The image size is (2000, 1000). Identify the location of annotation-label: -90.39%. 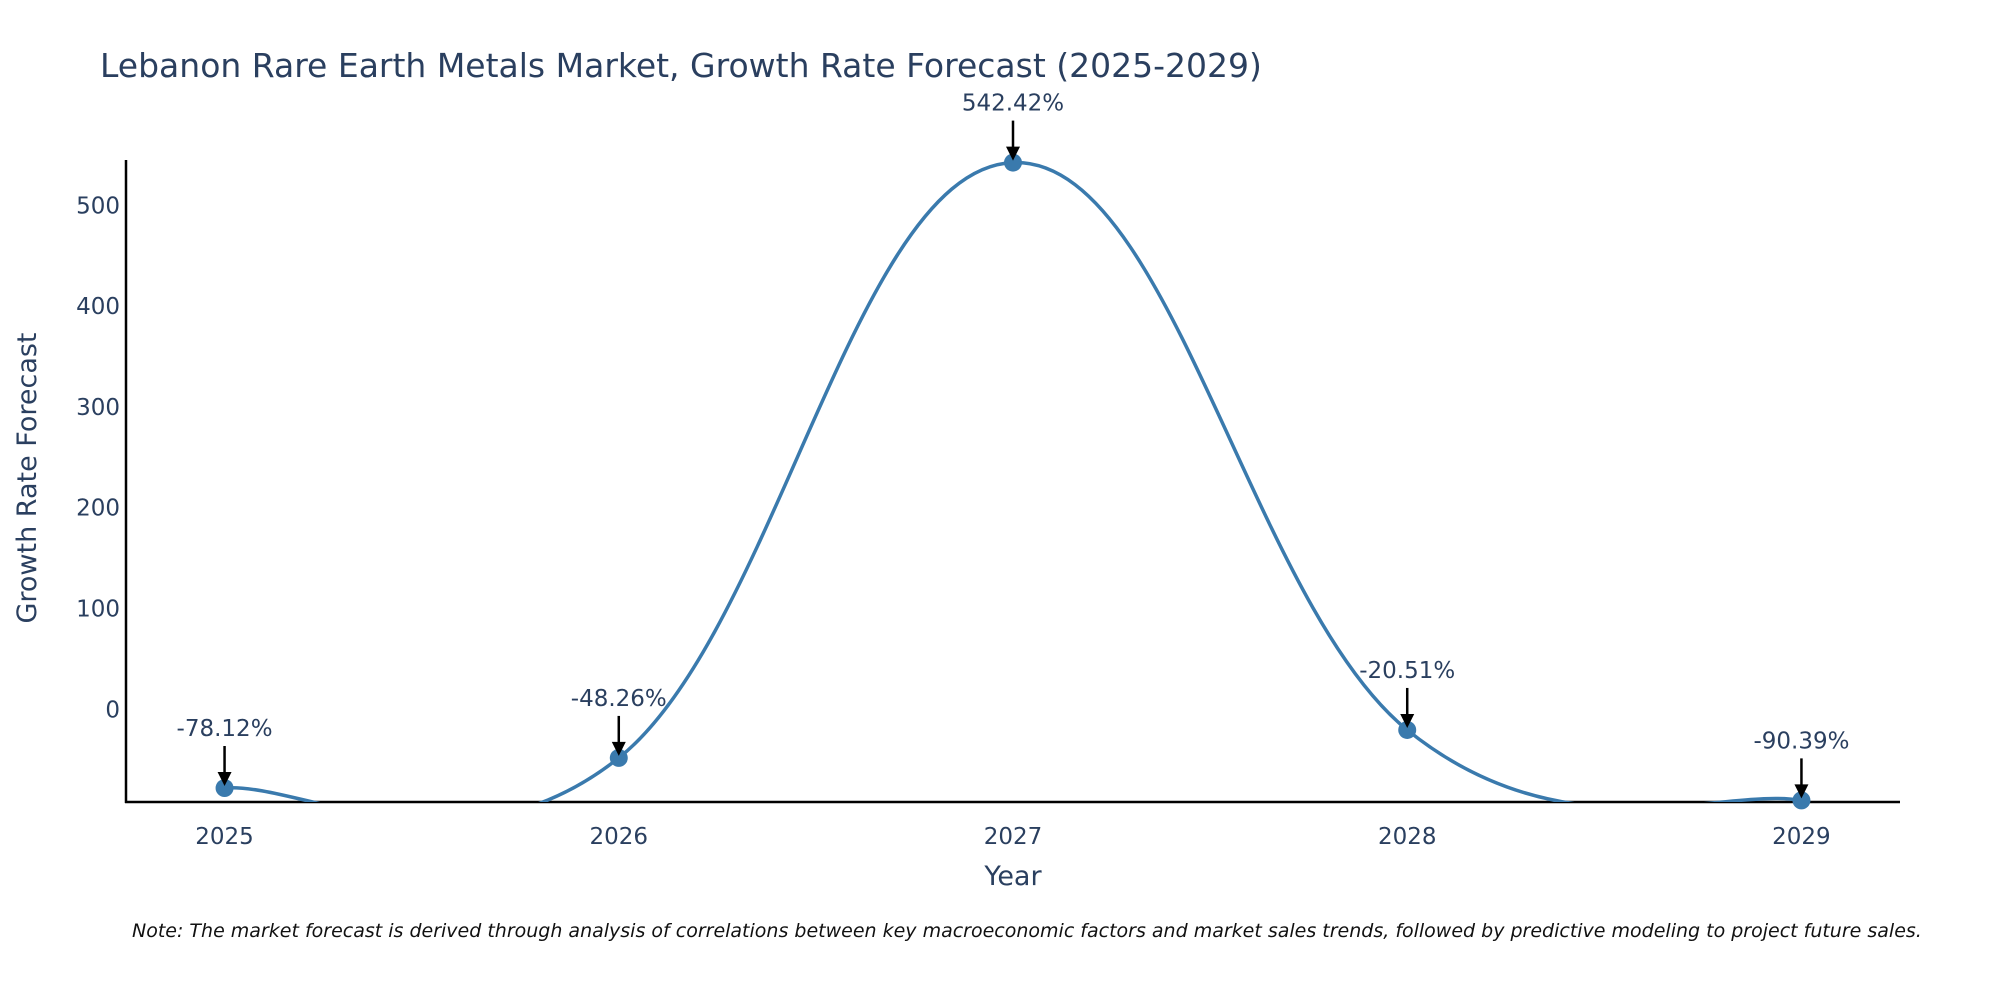
(1801, 741).